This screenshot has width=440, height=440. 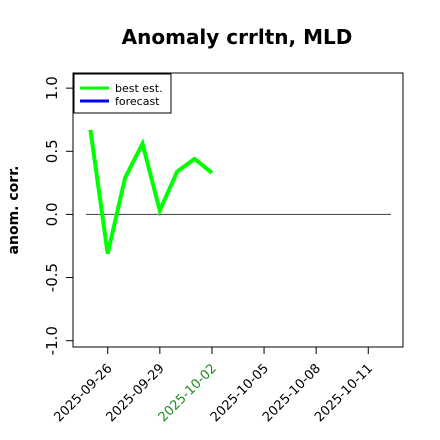 I want to click on y-axis: -1.0 -0.5 0.0 0.5 1.0, so click(x=58, y=215).